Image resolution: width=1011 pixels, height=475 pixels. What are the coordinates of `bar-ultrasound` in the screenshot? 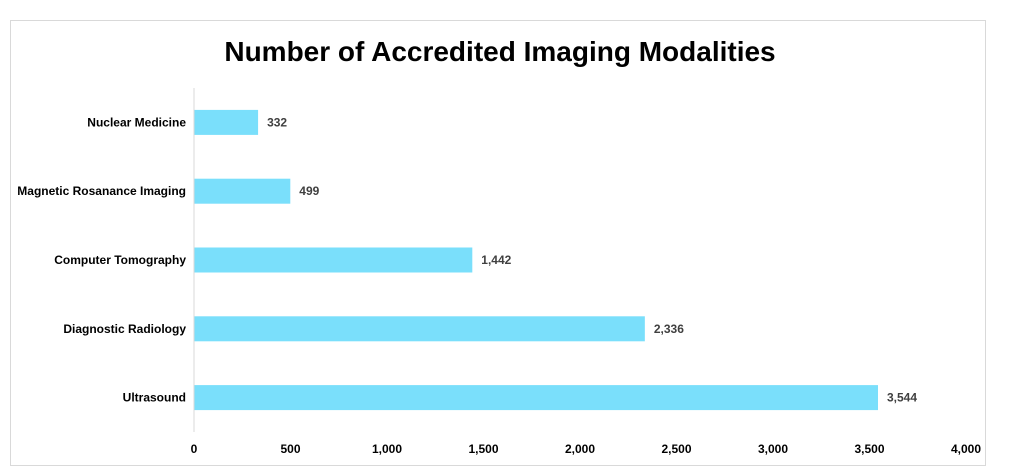 It's located at (536, 398).